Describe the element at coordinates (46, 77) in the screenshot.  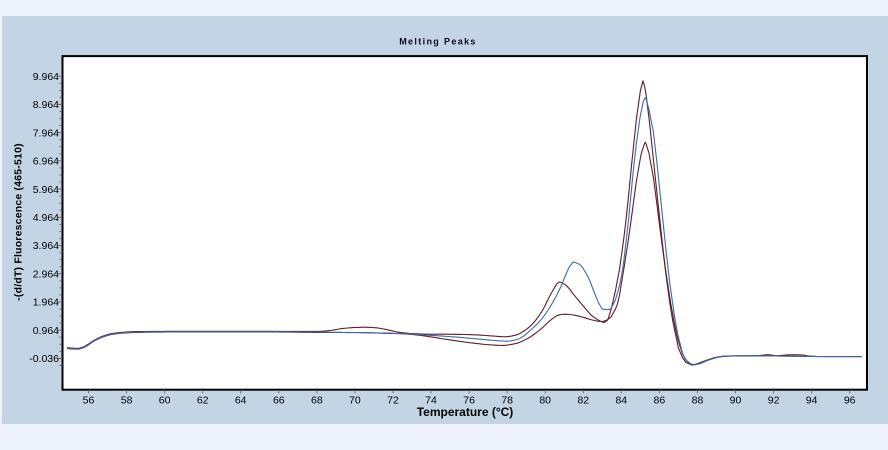
I see `svg-text: 9.964` at that location.